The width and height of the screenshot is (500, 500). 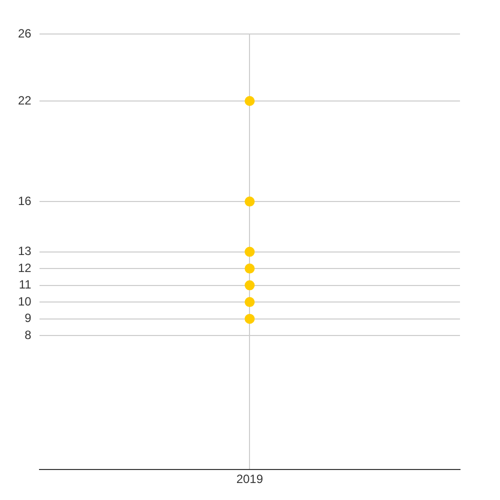 I want to click on x-tick-label: 2019, so click(x=250, y=479).